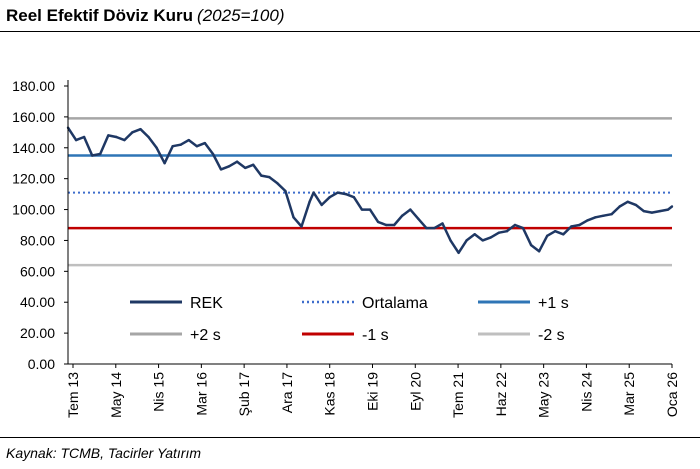  Describe the element at coordinates (551, 335) in the screenshot. I see `legend-label: -2 s` at that location.